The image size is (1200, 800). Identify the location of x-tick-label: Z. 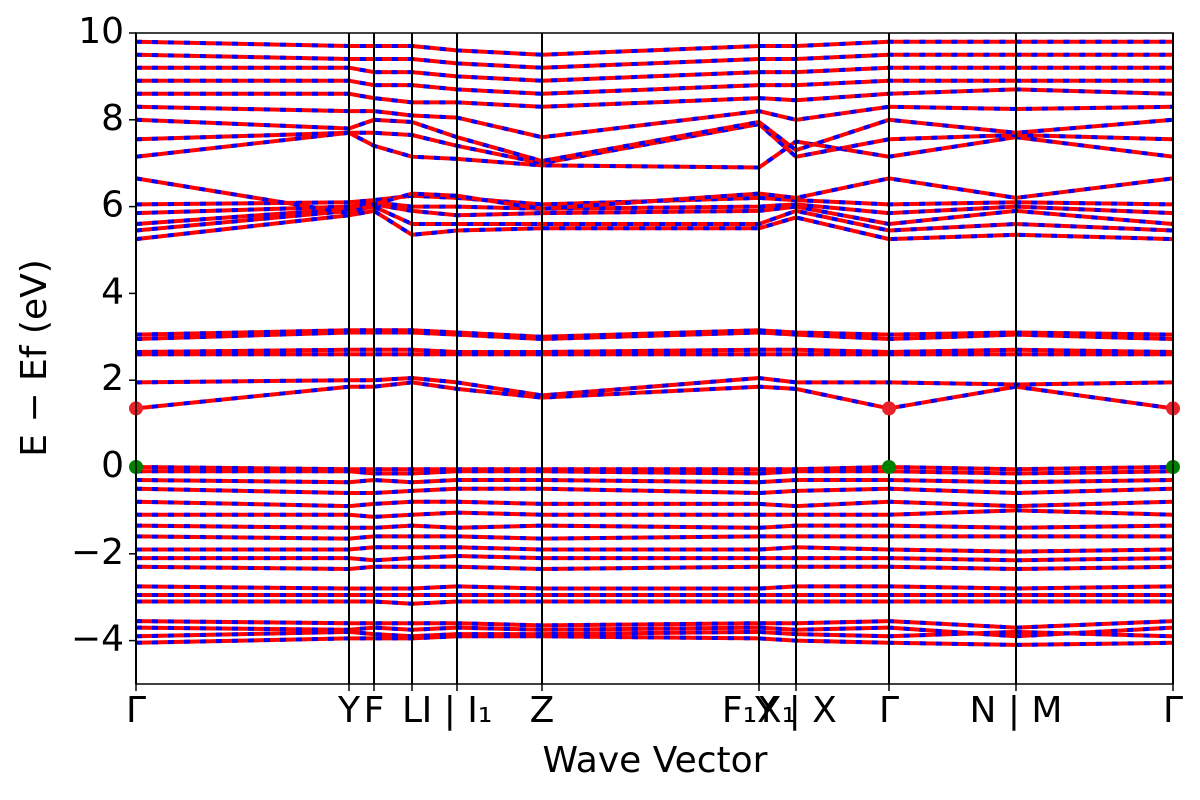
(542, 710).